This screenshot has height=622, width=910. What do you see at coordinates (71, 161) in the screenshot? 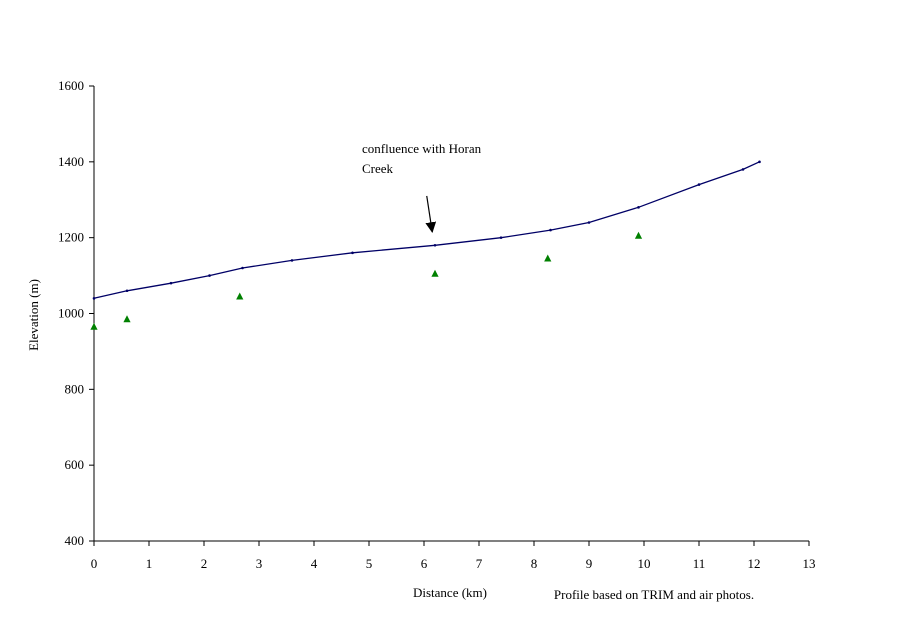
I see `y-tick-label: 1400` at bounding box center [71, 161].